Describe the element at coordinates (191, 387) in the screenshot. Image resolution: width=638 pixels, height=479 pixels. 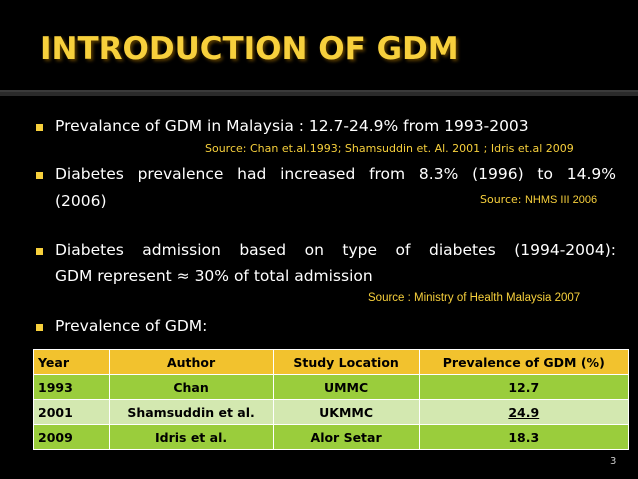
I see `table-cell-author: Chan` at that location.